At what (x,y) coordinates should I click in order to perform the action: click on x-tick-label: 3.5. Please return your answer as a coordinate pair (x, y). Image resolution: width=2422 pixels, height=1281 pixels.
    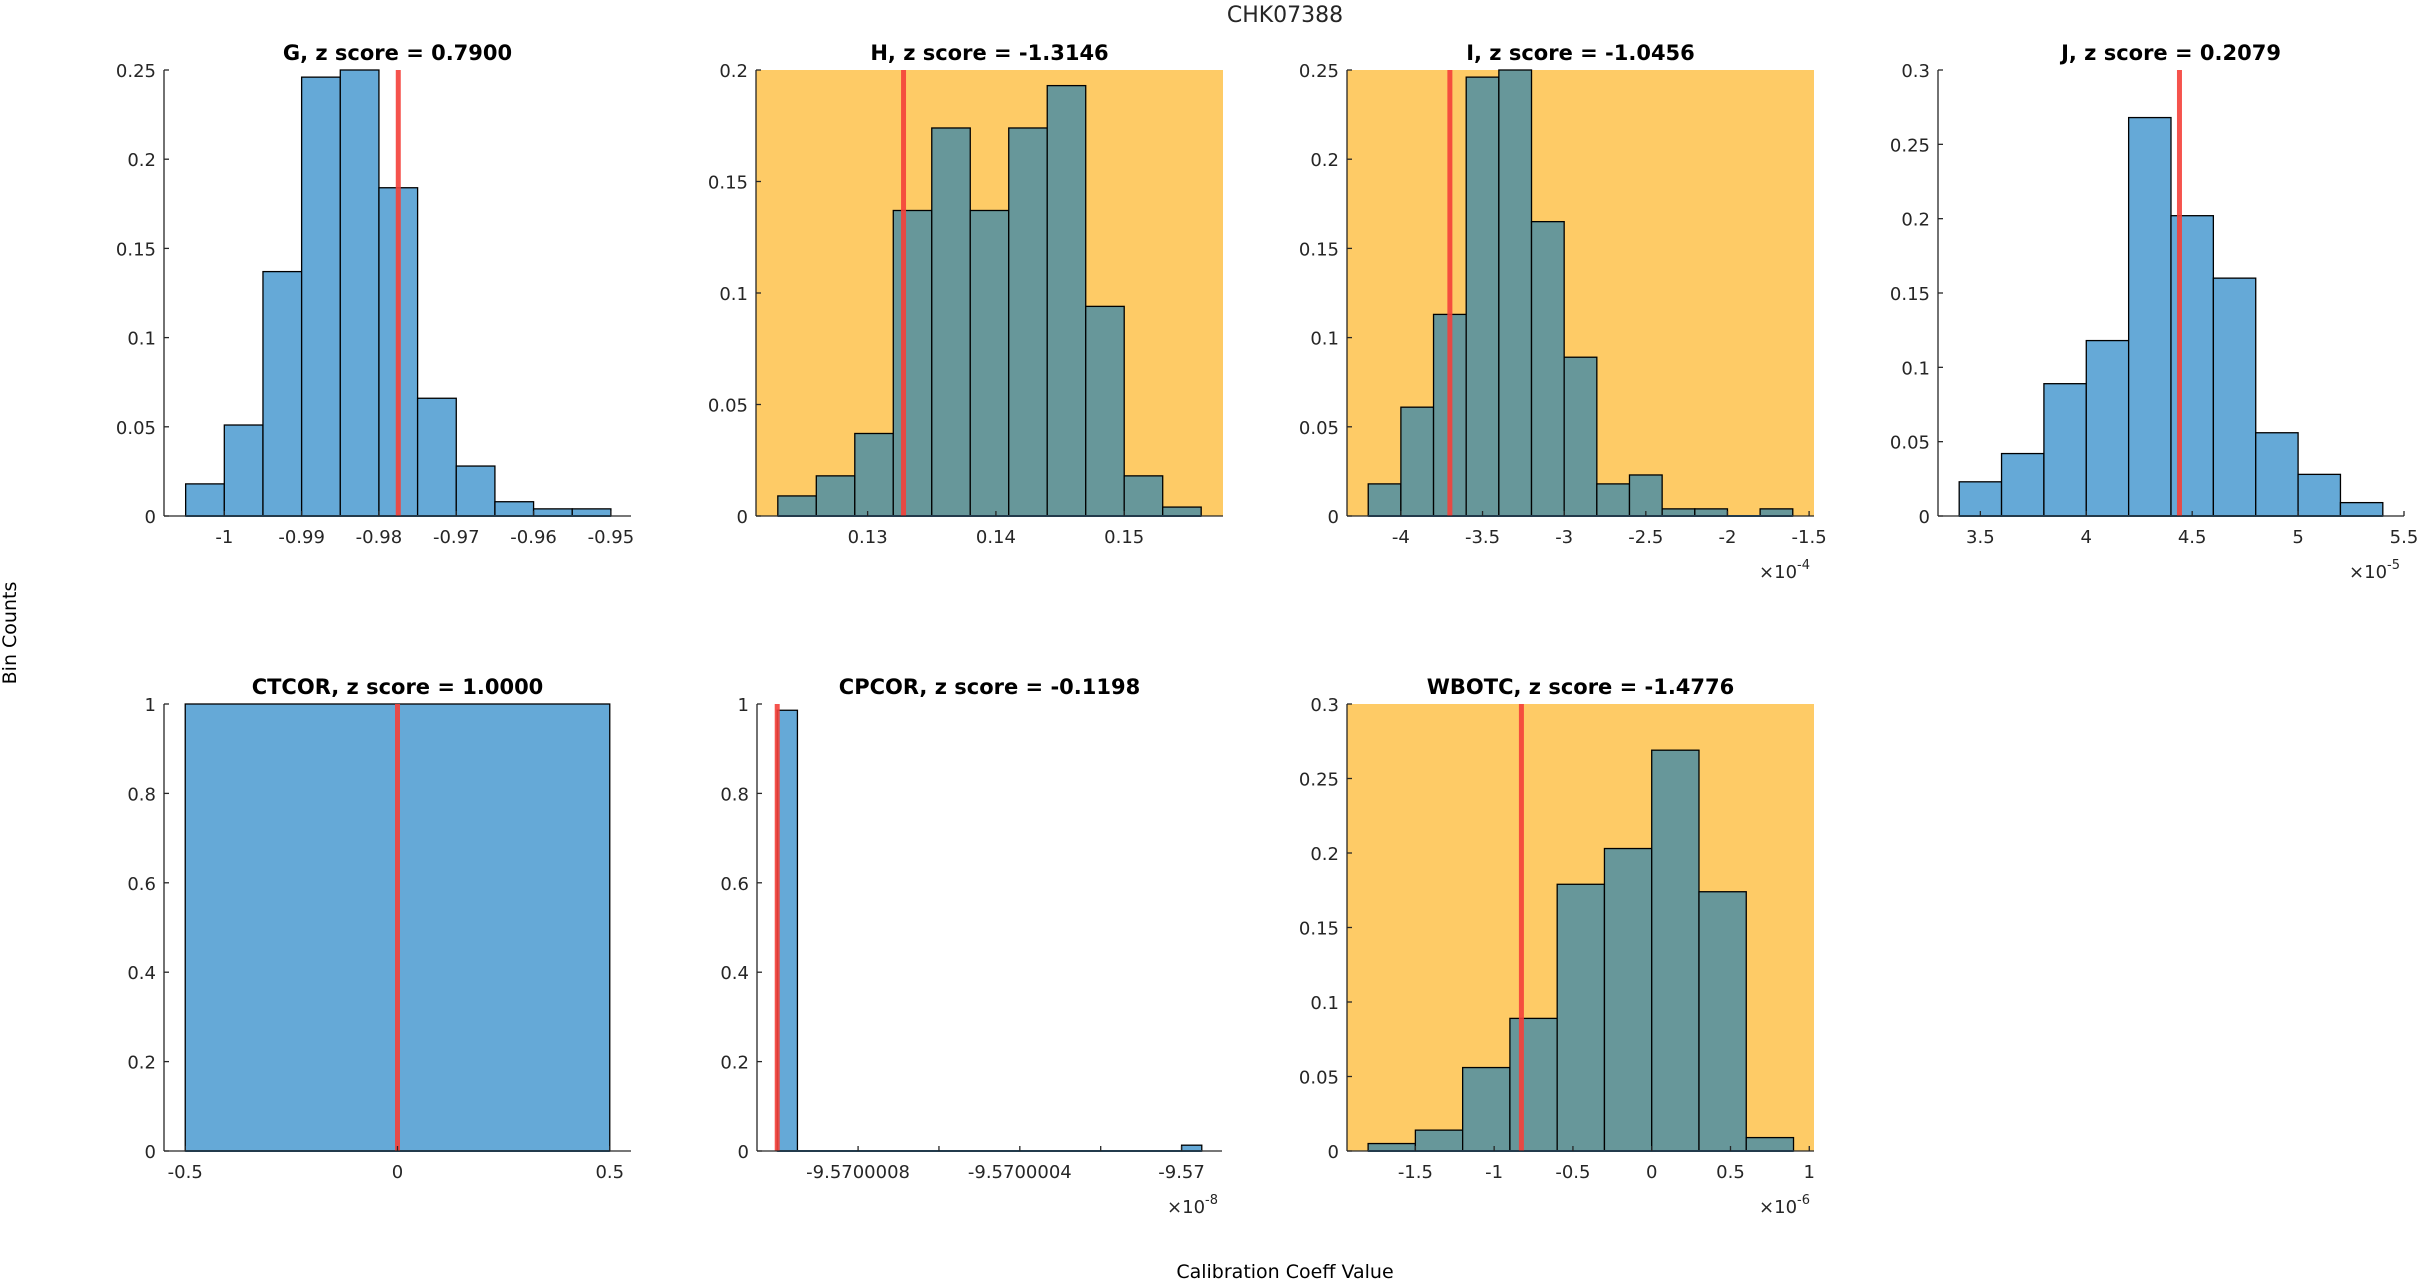
    Looking at the image, I should click on (1980, 537).